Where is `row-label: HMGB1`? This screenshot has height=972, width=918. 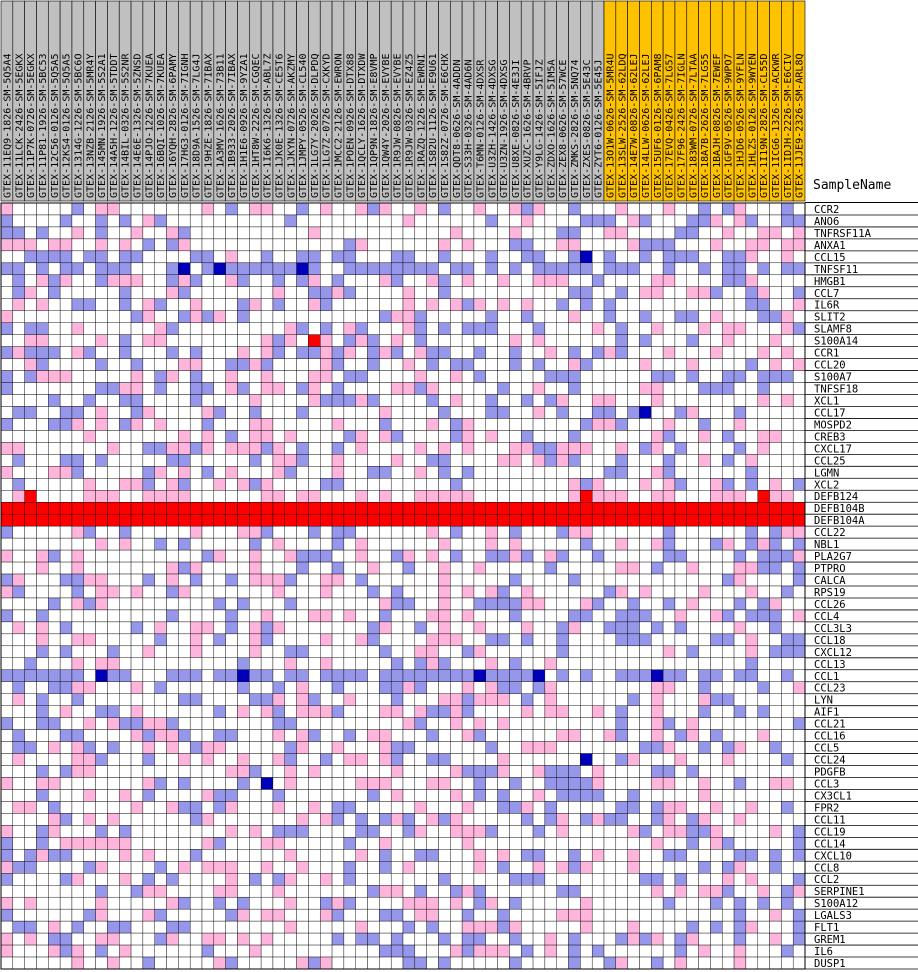
row-label: HMGB1 is located at coordinates (830, 282).